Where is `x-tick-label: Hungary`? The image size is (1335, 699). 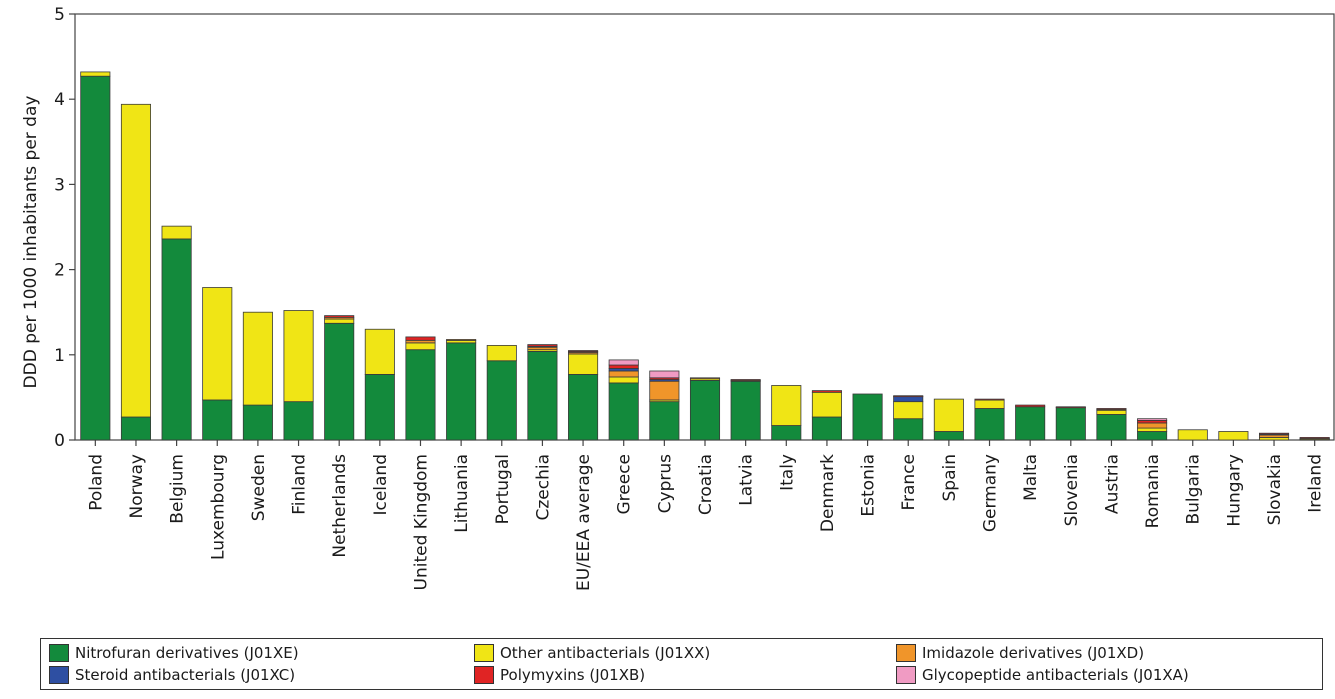
x-tick-label: Hungary is located at coordinates (1234, 490).